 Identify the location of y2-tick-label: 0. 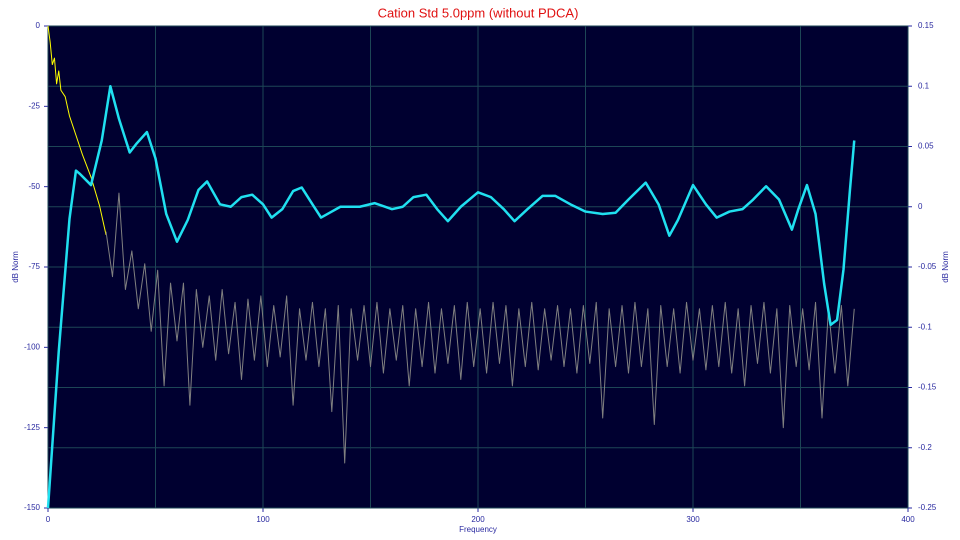
(920, 206).